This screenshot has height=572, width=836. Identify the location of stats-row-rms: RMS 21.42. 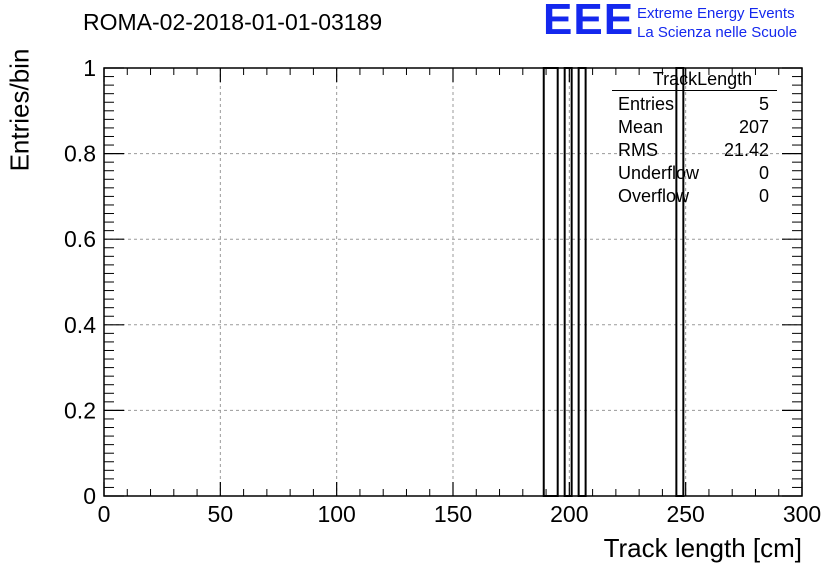
(694, 150).